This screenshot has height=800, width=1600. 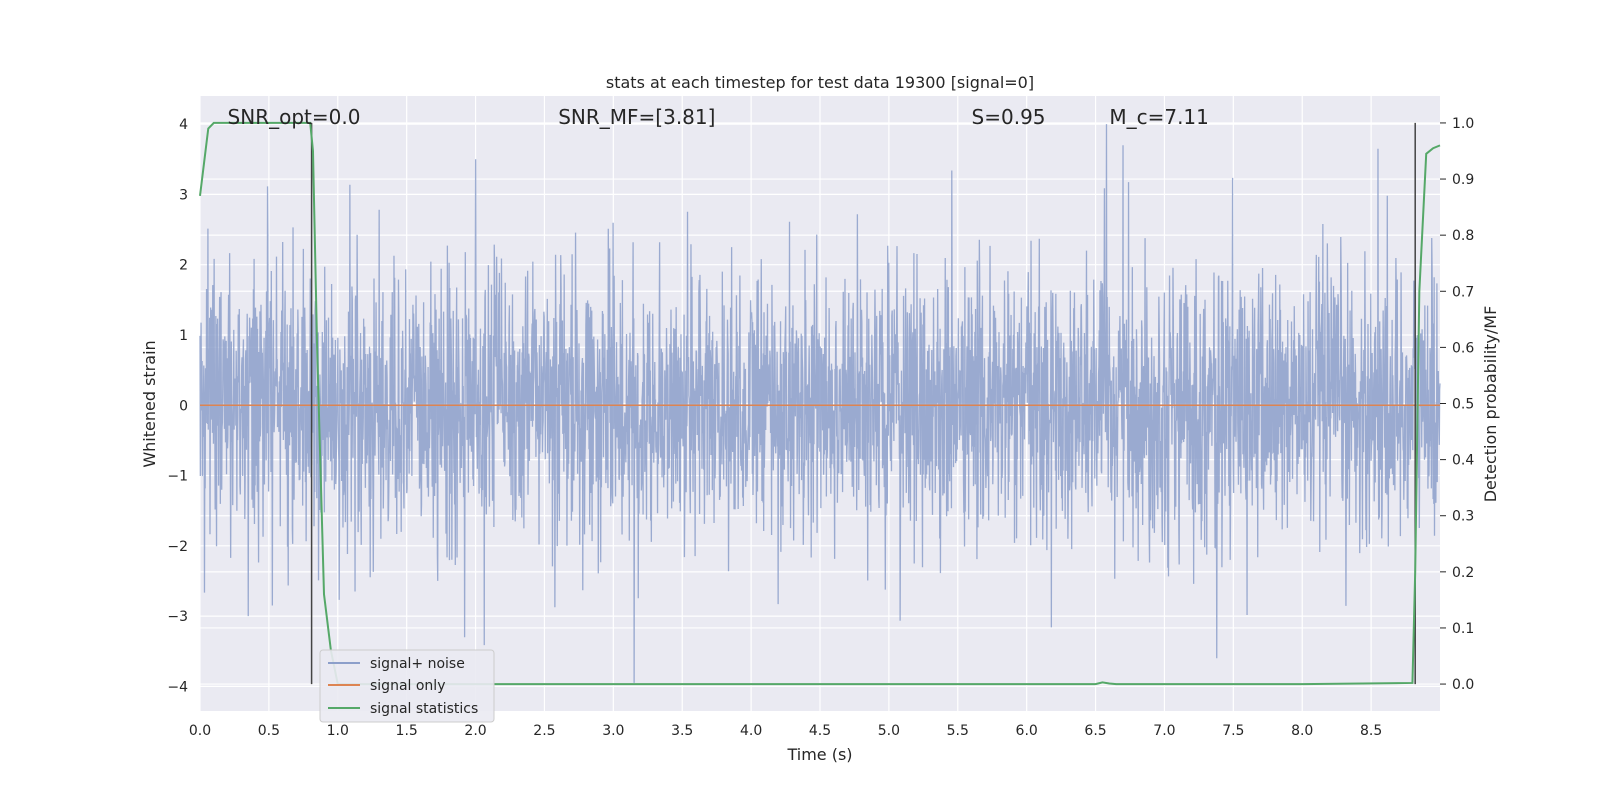 I want to click on x-axis-label: Time (s), so click(x=819, y=754).